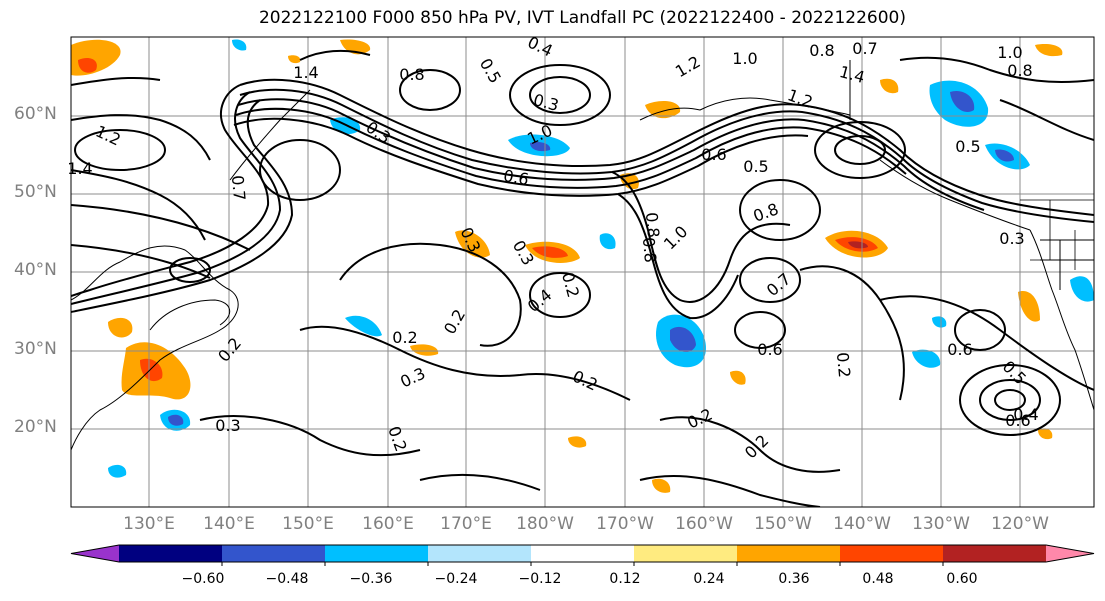  Describe the element at coordinates (456, 579) in the screenshot. I see `colorbar-tick-label: −0.24` at that location.